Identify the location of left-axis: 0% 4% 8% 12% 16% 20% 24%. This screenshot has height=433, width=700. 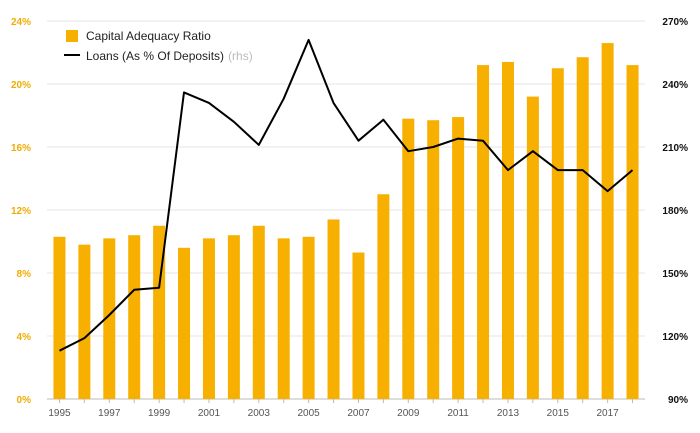
(21, 211).